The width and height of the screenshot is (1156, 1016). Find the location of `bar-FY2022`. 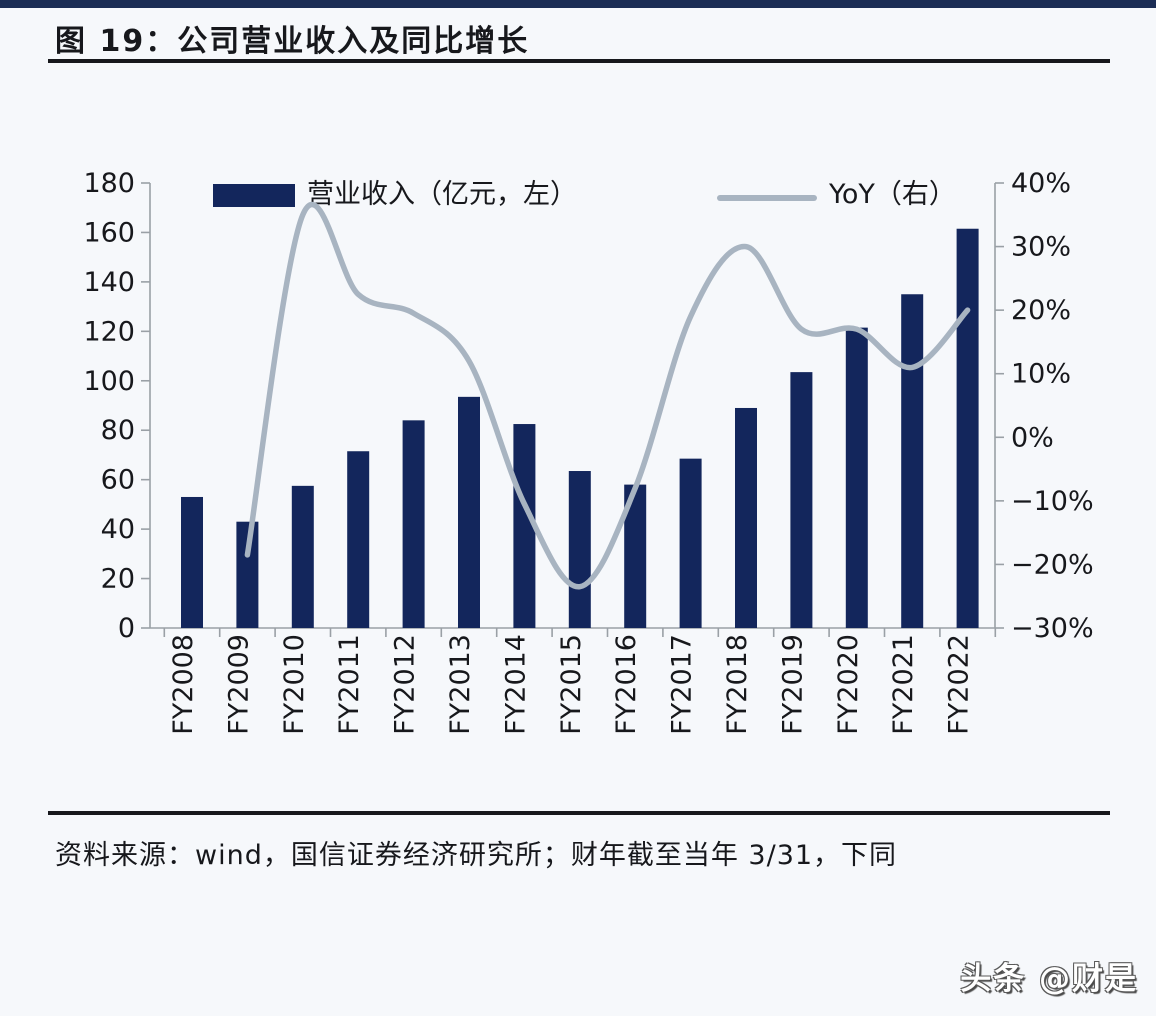

bar-FY2022 is located at coordinates (967, 428).